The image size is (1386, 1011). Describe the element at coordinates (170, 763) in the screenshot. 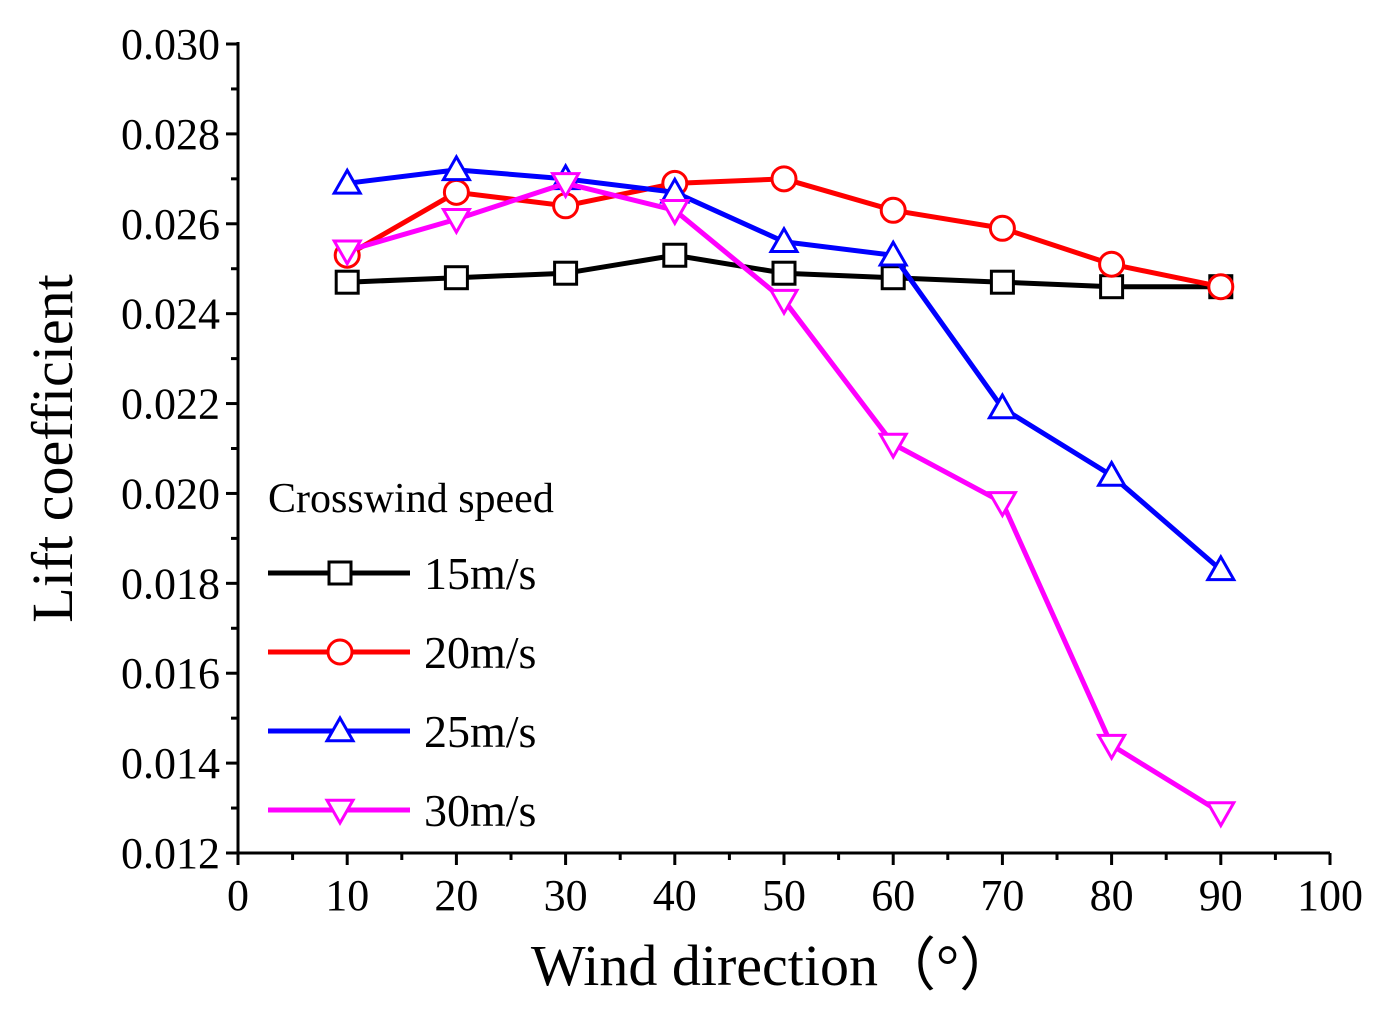

I see `y-tick-label: 0.014` at that location.